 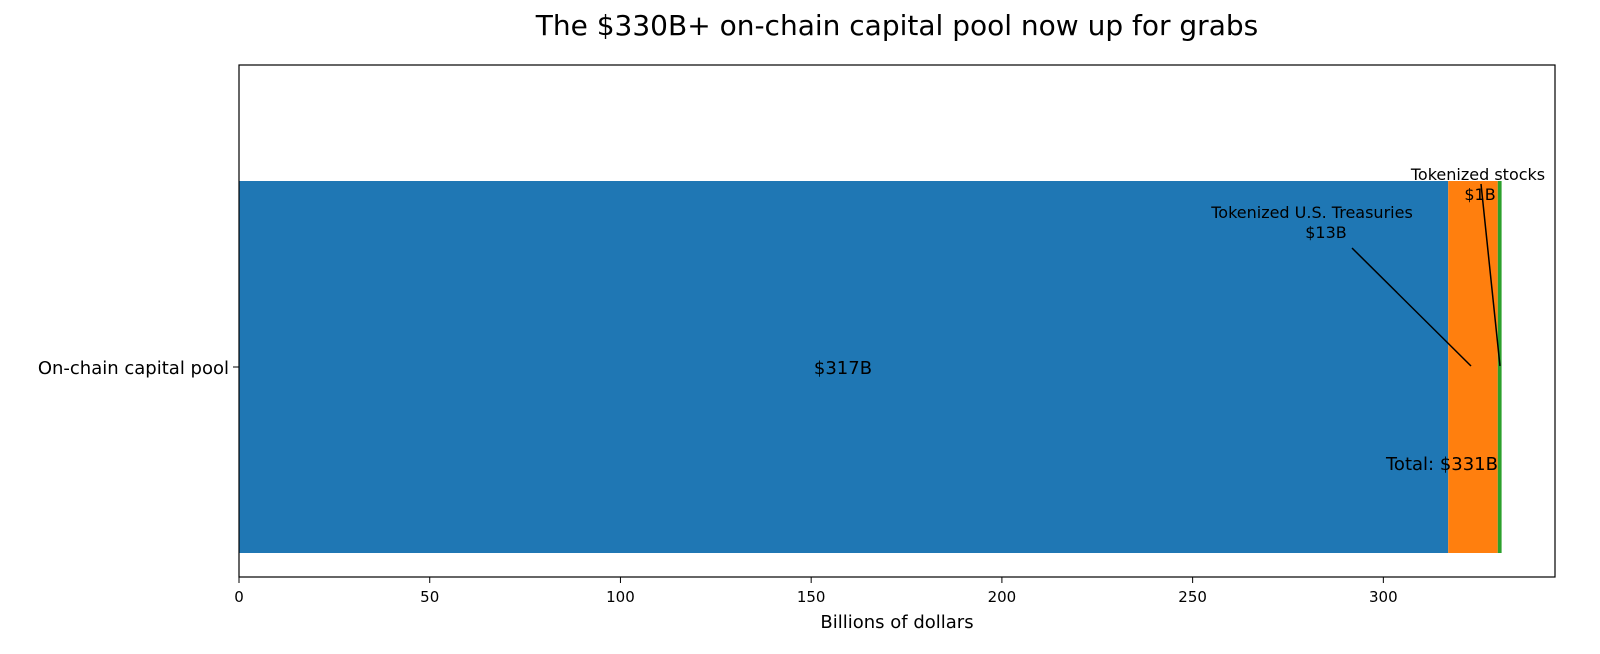 I want to click on treasuries-annotation-name: Tokenized U.S. Treasuries, so click(x=1311, y=212).